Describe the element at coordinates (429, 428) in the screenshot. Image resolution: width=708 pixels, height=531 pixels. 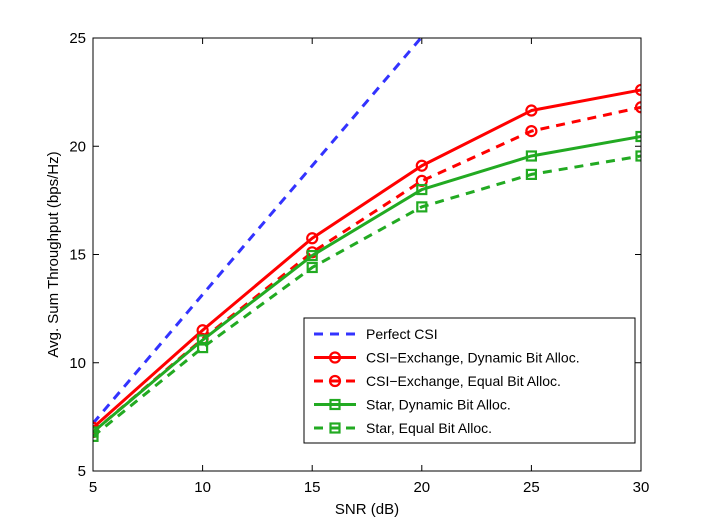
I see `legend-label: Star, Equal Bit Alloc.` at that location.